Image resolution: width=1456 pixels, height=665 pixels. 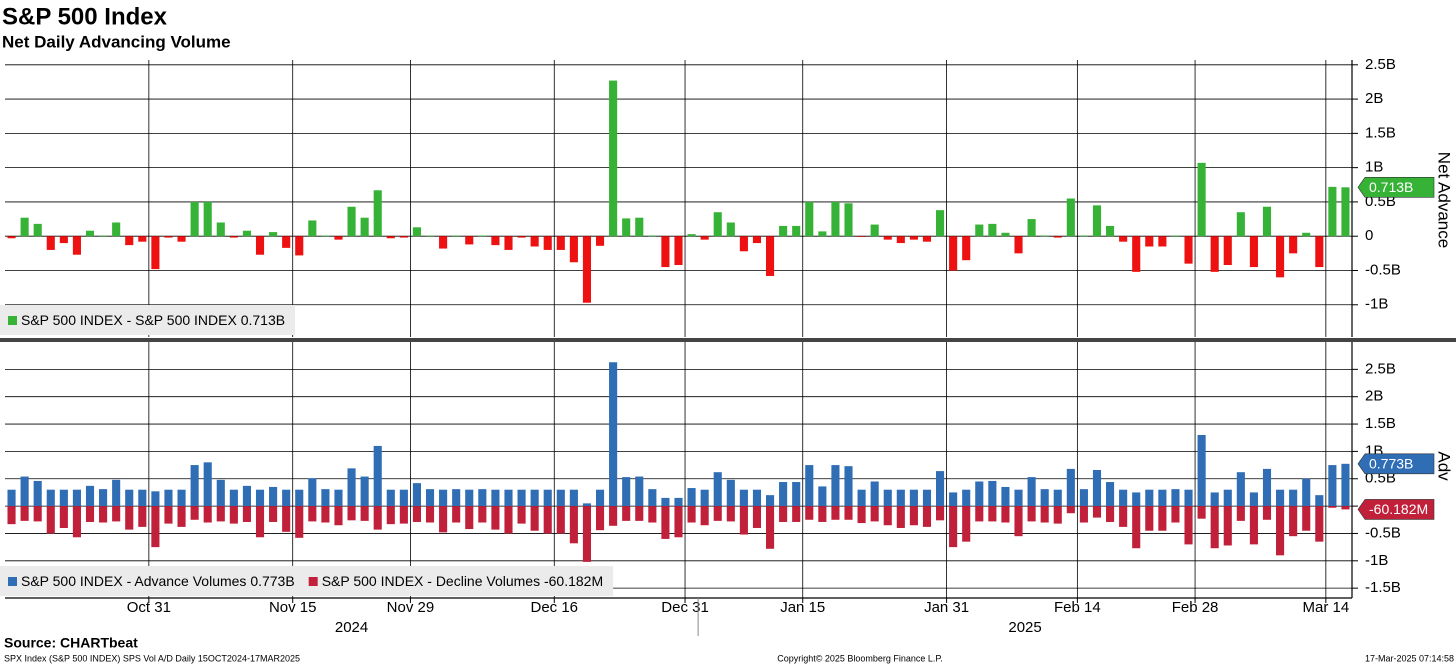 What do you see at coordinates (685, 607) in the screenshot?
I see `x-tick-label: Dec 31` at bounding box center [685, 607].